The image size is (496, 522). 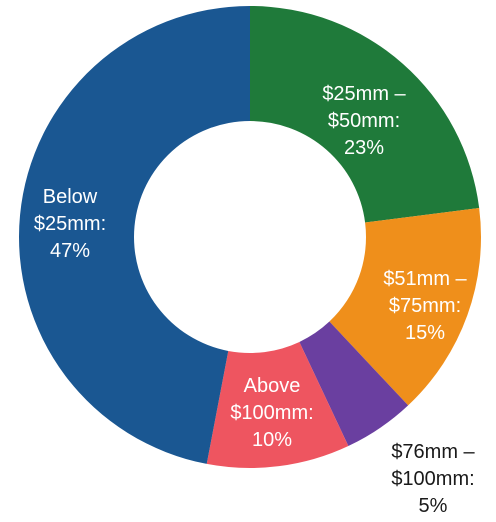 What do you see at coordinates (425, 333) in the screenshot?
I see `slice-label-1-line-2: 15%` at bounding box center [425, 333].